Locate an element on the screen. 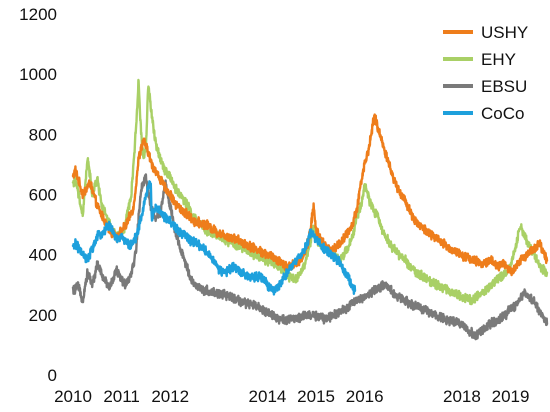 The height and width of the screenshot is (412, 550). x-tick-label: 2012 is located at coordinates (170, 396).